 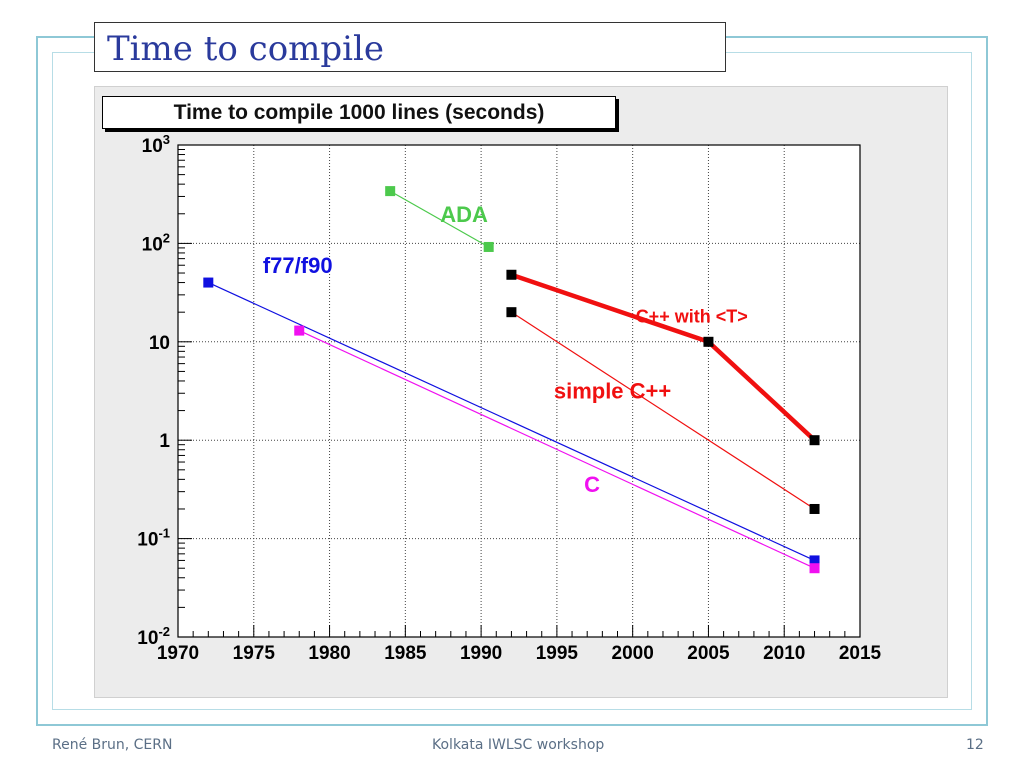 What do you see at coordinates (592, 484) in the screenshot?
I see `series-label: C` at bounding box center [592, 484].